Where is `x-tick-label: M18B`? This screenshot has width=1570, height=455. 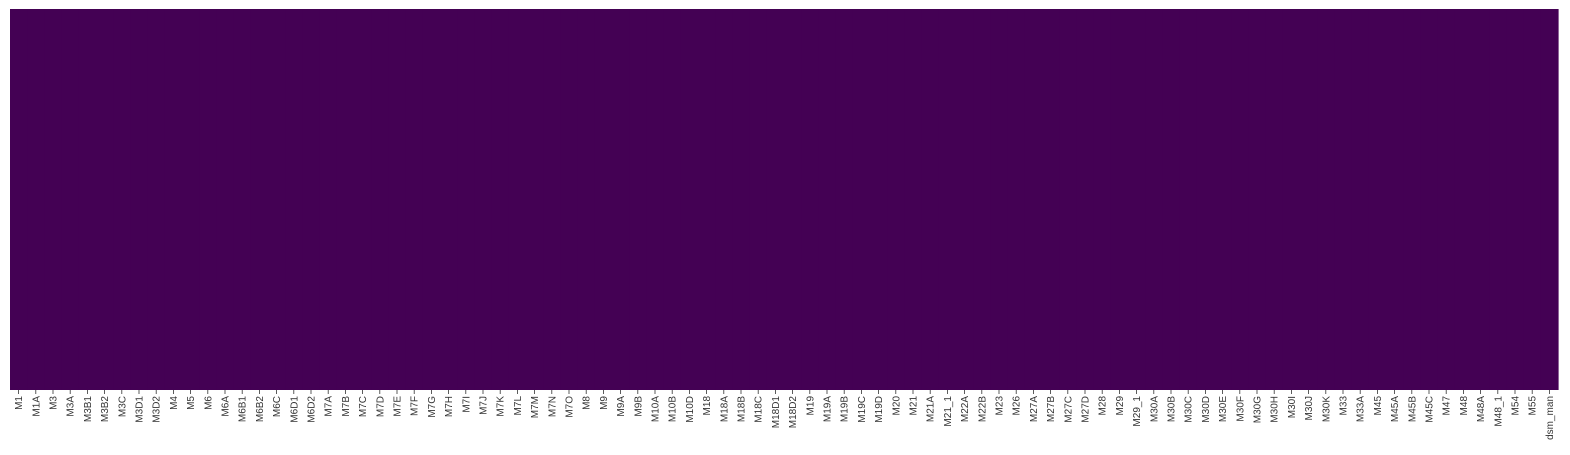
x-tick-label: M18B is located at coordinates (742, 409).